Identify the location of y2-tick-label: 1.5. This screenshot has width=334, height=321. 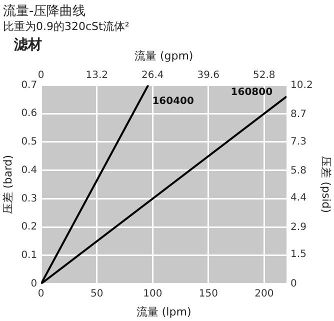
(298, 254).